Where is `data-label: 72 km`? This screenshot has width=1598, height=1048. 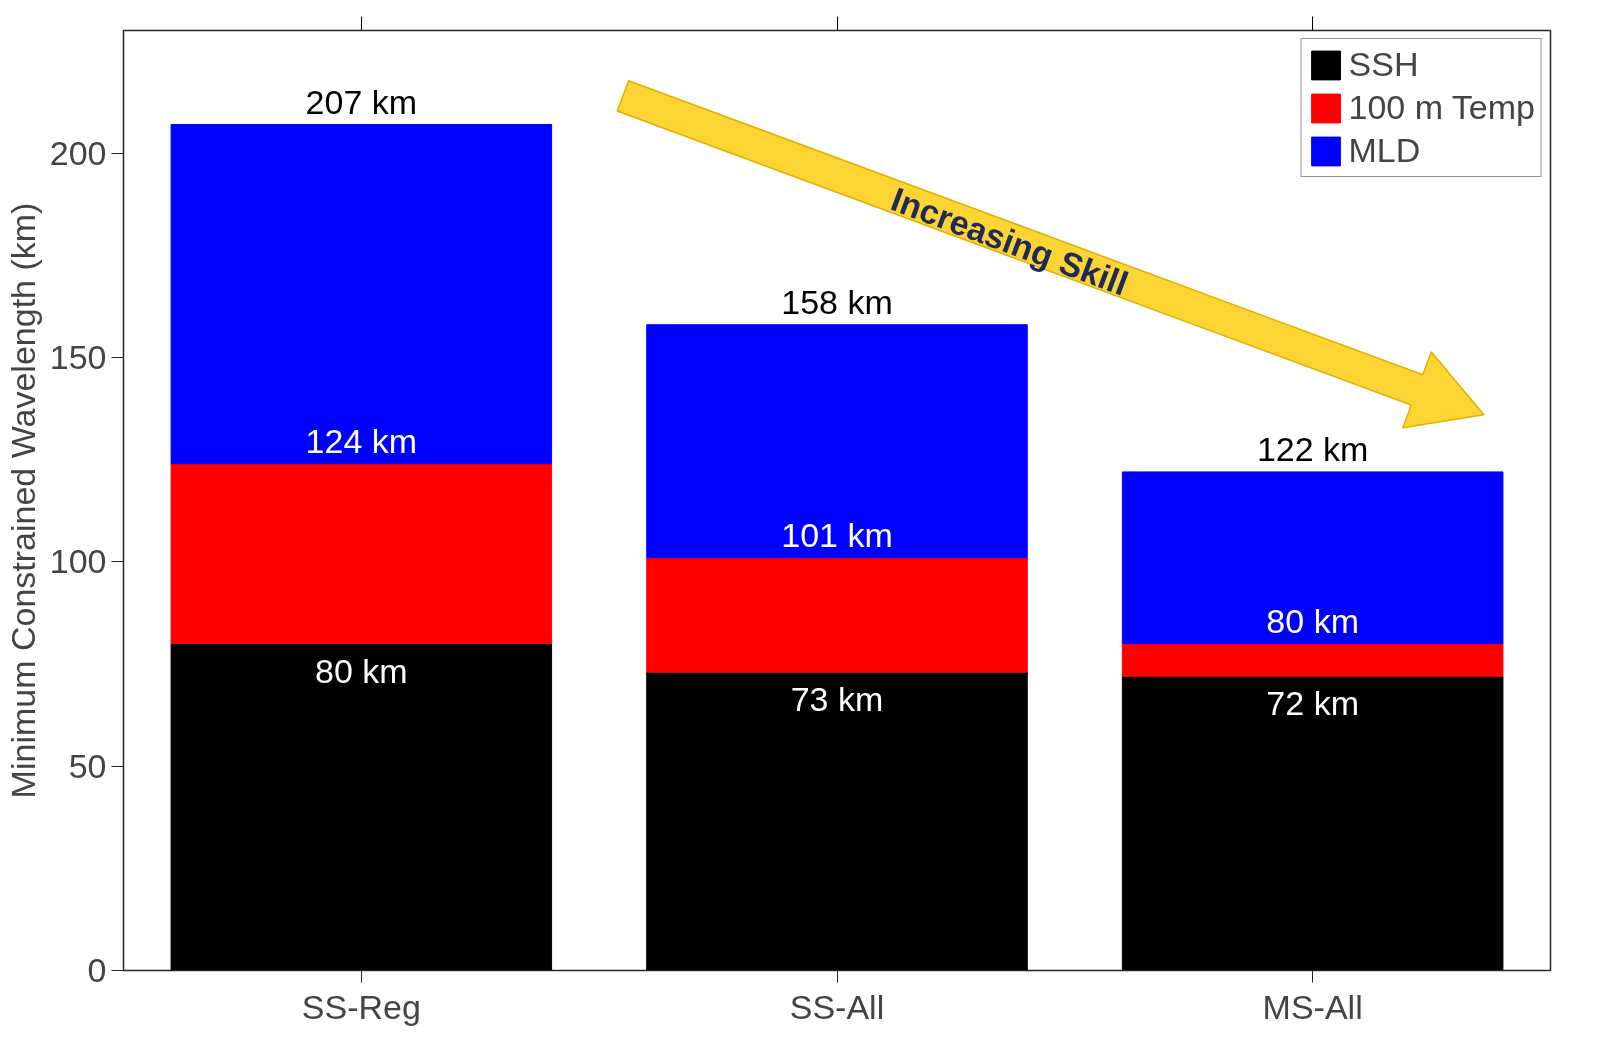
data-label: 72 km is located at coordinates (1312, 703).